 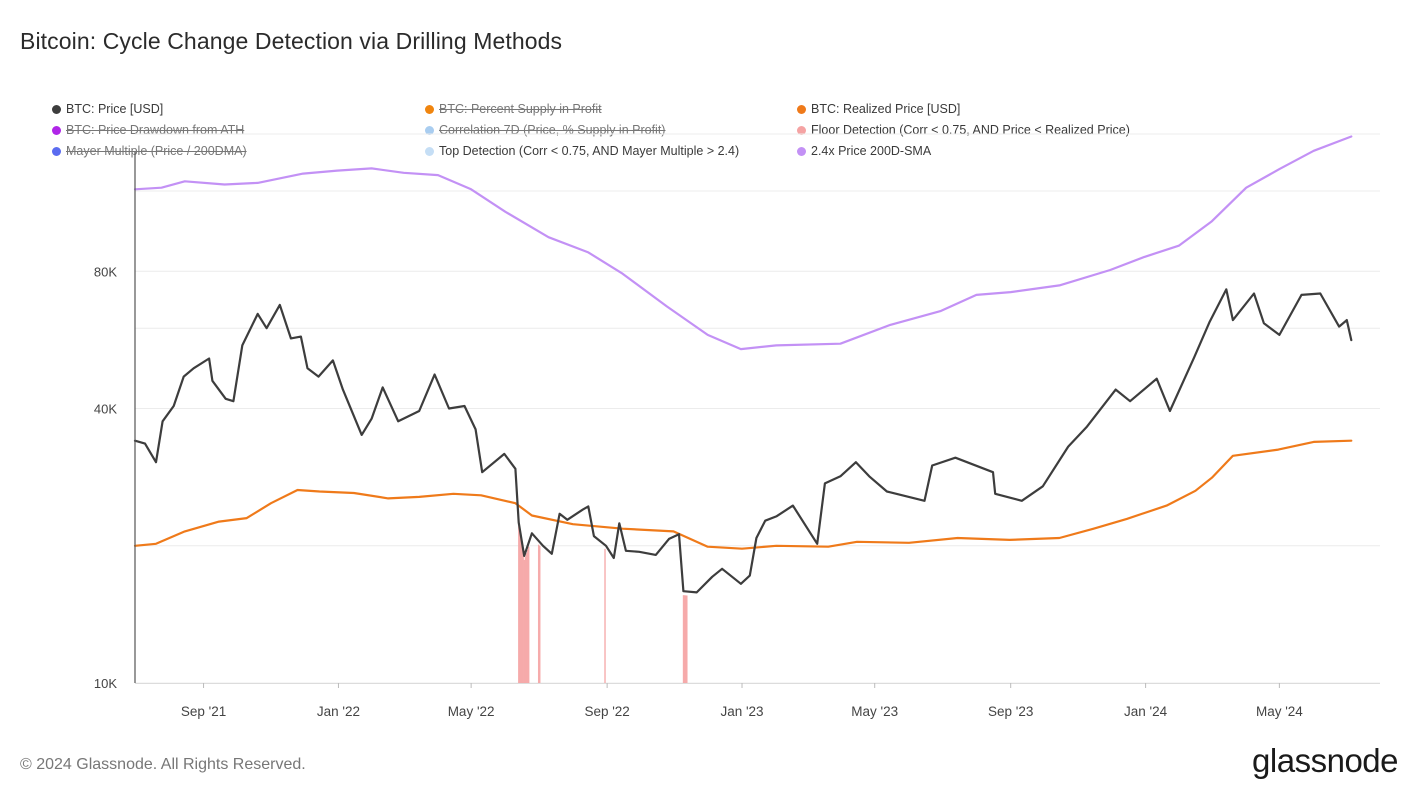 What do you see at coordinates (1146, 711) in the screenshot?
I see `x-tick-label: Jan '24` at bounding box center [1146, 711].